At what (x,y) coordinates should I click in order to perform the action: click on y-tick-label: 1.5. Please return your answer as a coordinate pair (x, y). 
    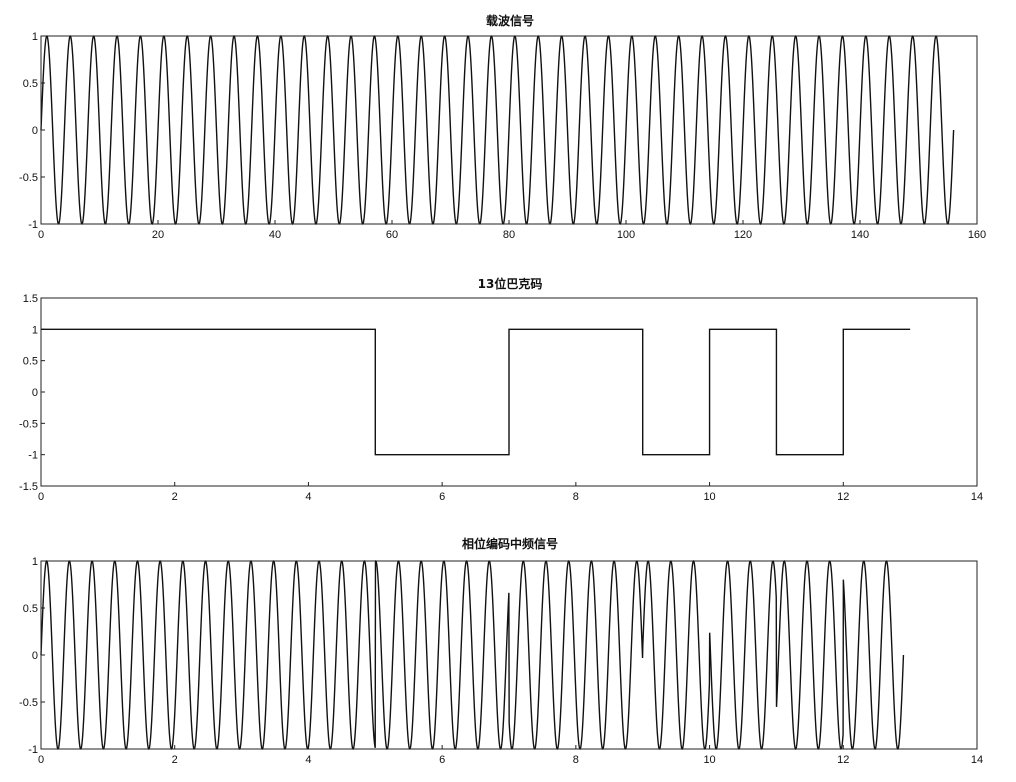
    Looking at the image, I should click on (30, 299).